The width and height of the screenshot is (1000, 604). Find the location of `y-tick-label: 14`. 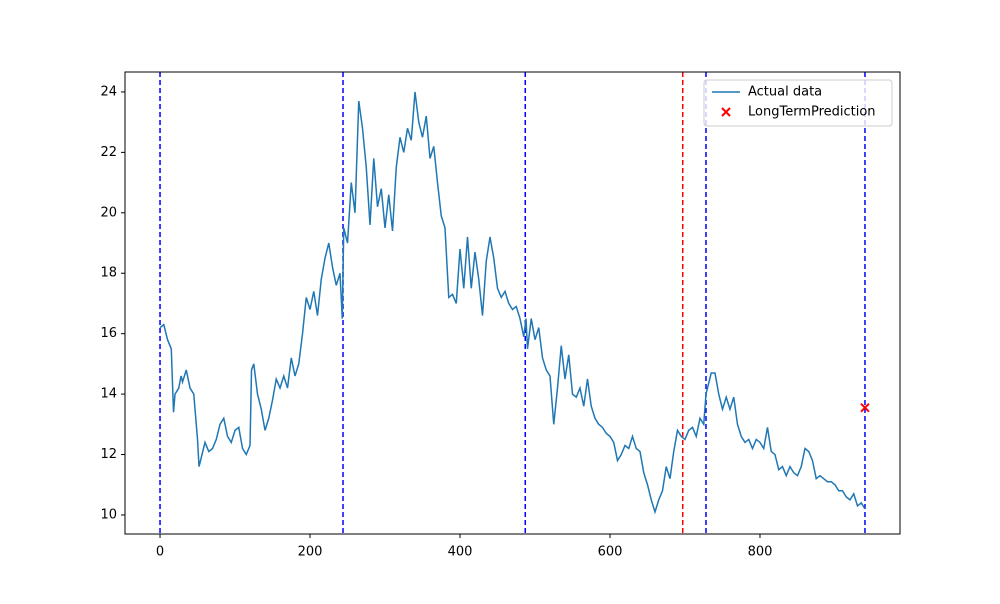

y-tick-label: 14 is located at coordinates (108, 394).